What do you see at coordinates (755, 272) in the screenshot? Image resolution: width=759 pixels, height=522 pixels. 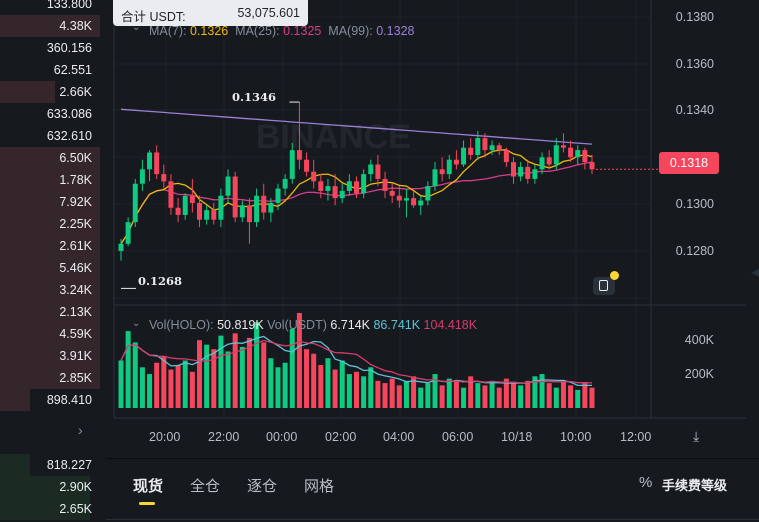 I see `chevron-left-icon: ◀` at bounding box center [755, 272].